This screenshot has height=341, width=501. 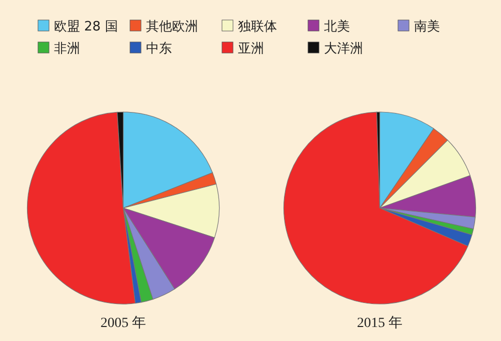 I want to click on legend-label: 欧盟 28 国, so click(x=86, y=27).